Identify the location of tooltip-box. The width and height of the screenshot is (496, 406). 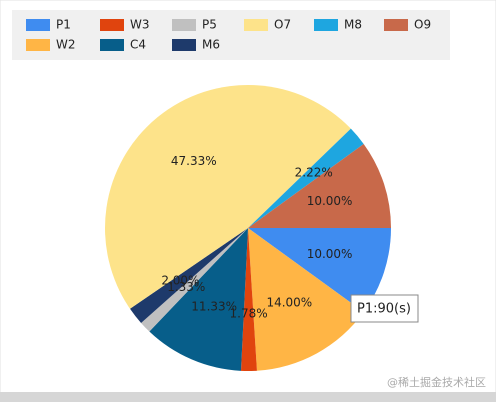
(384, 308).